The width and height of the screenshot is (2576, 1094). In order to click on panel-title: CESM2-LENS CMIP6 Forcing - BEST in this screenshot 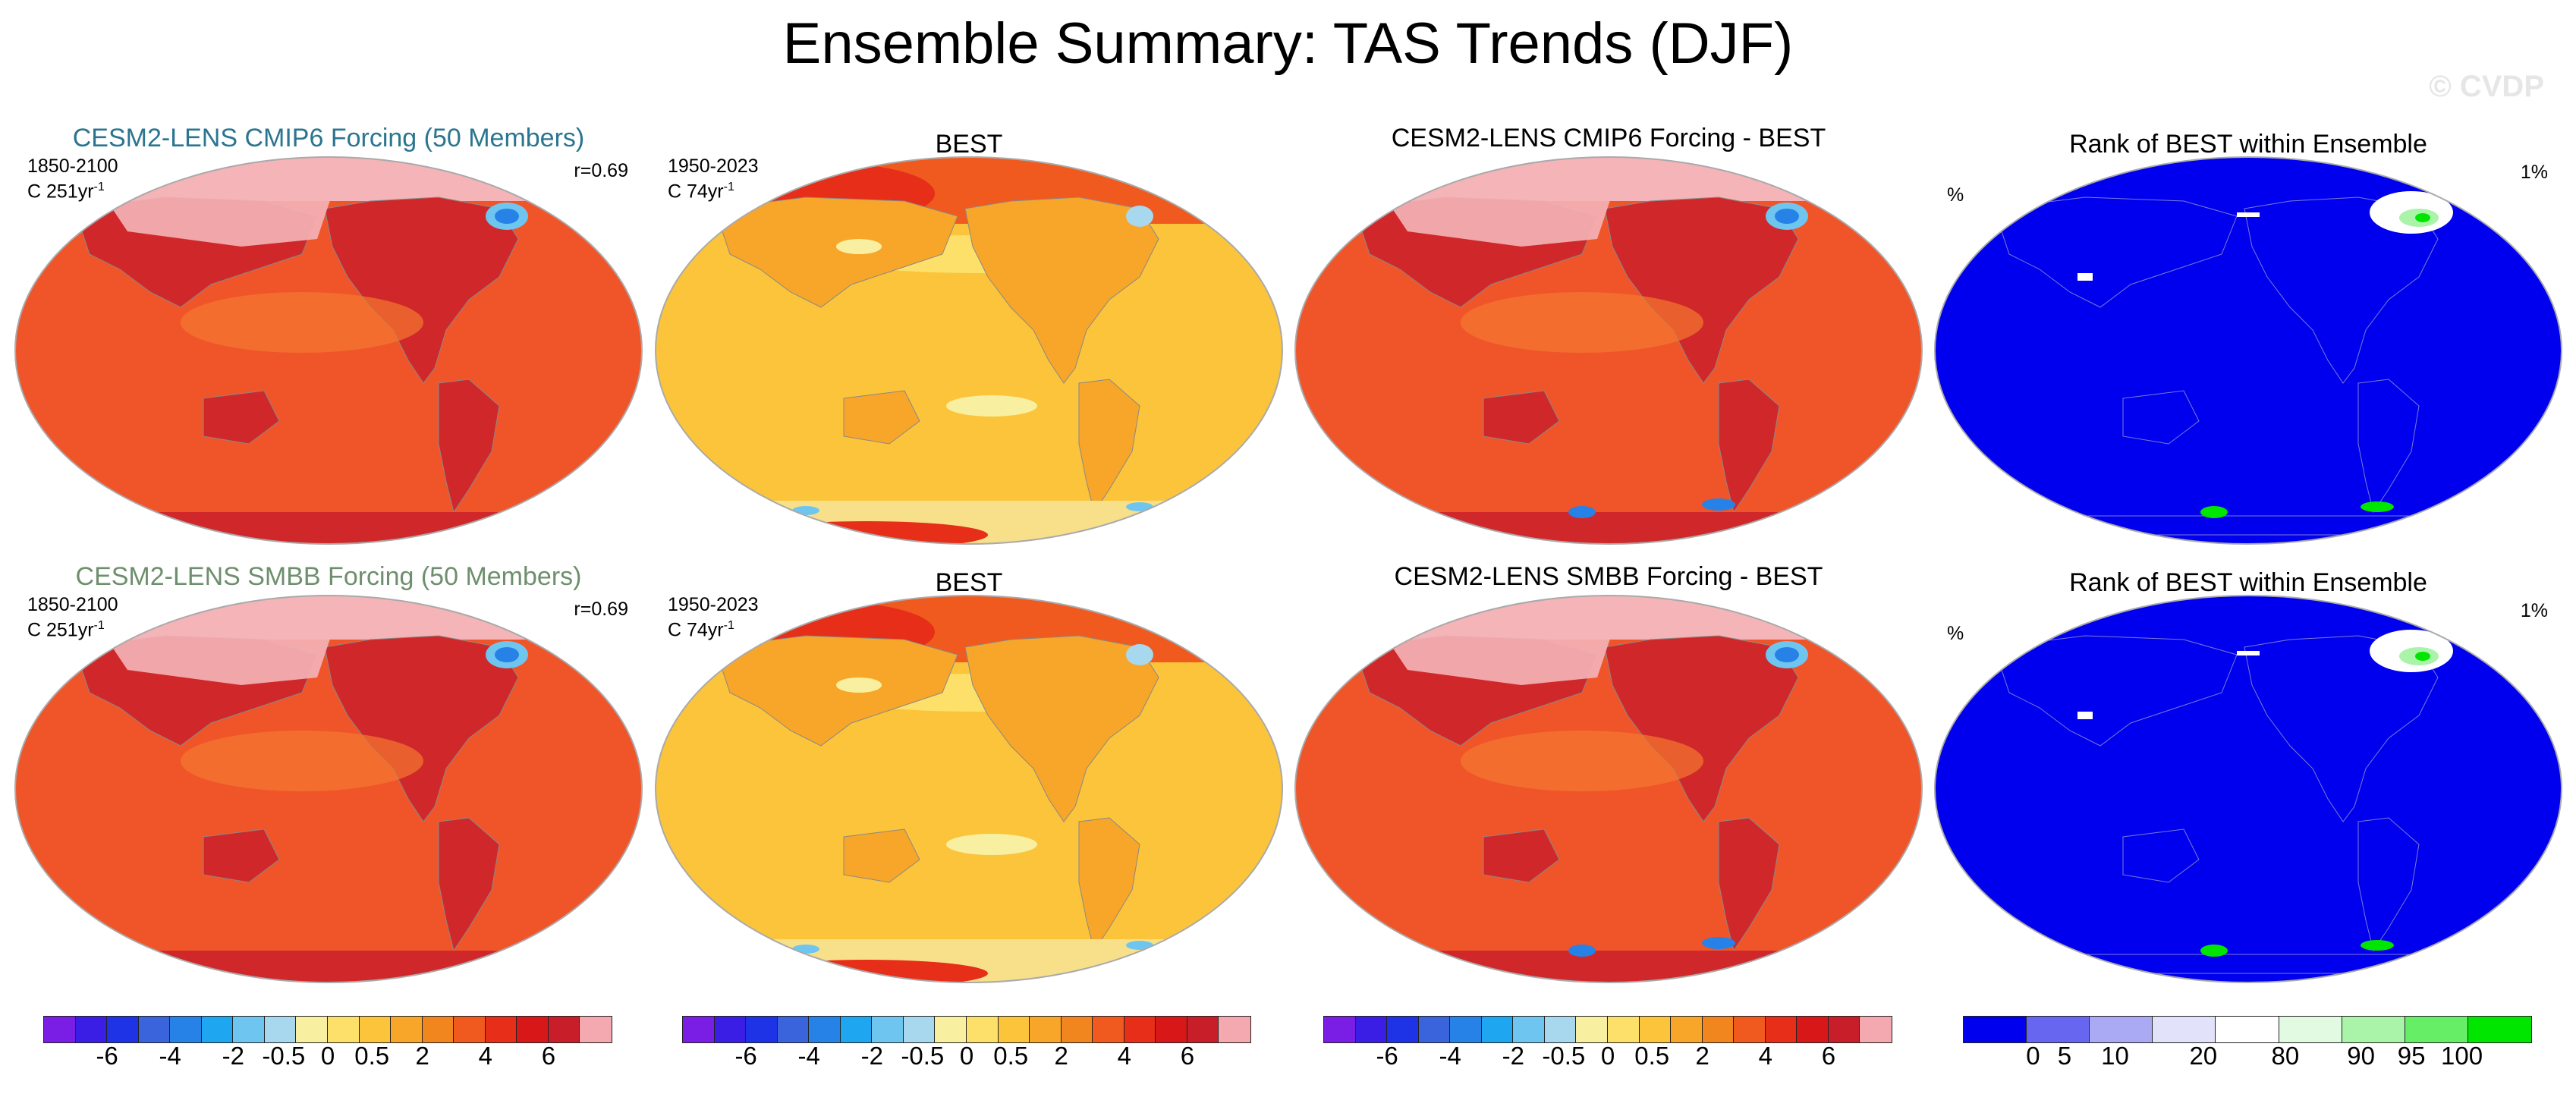, I will do `click(1608, 138)`.